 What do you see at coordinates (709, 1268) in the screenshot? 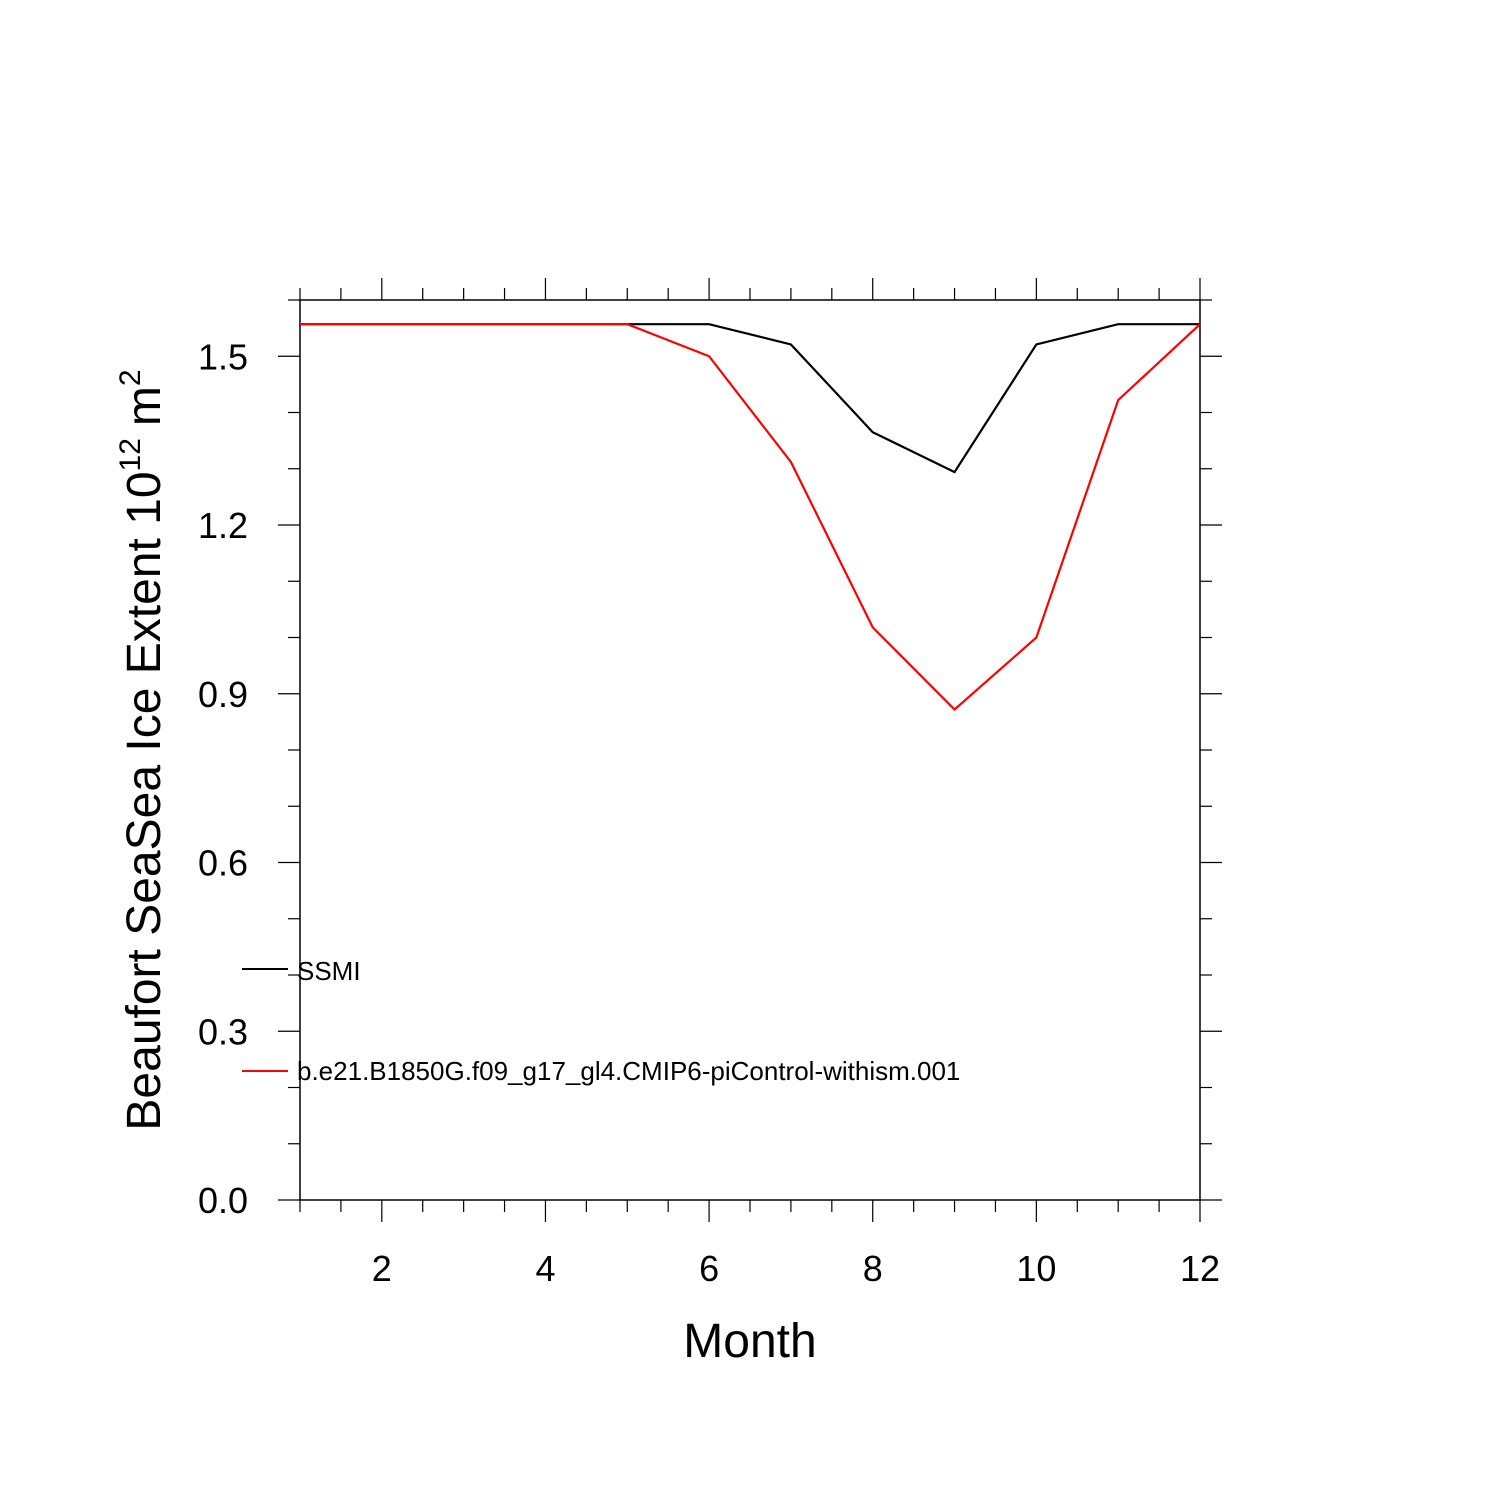
I see `x-tick-label: 6` at bounding box center [709, 1268].